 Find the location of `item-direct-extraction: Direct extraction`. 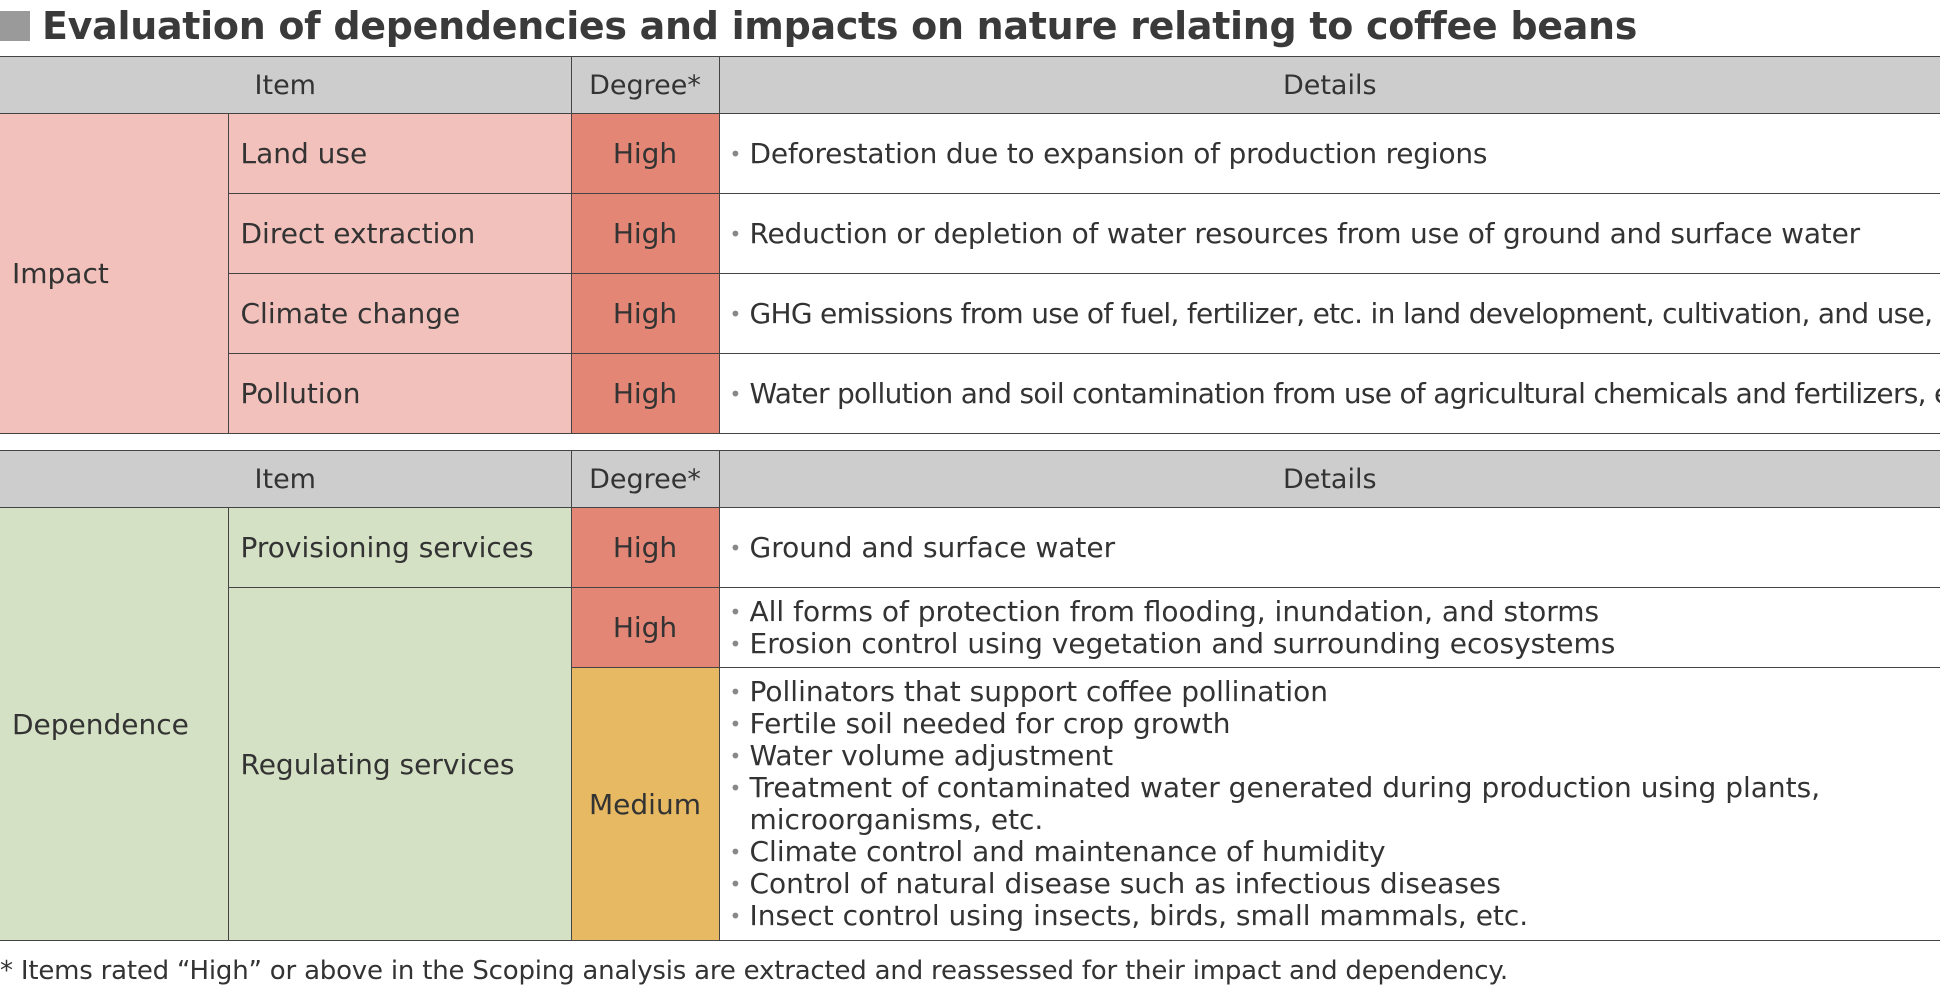

item-direct-extraction: Direct extraction is located at coordinates (400, 233).